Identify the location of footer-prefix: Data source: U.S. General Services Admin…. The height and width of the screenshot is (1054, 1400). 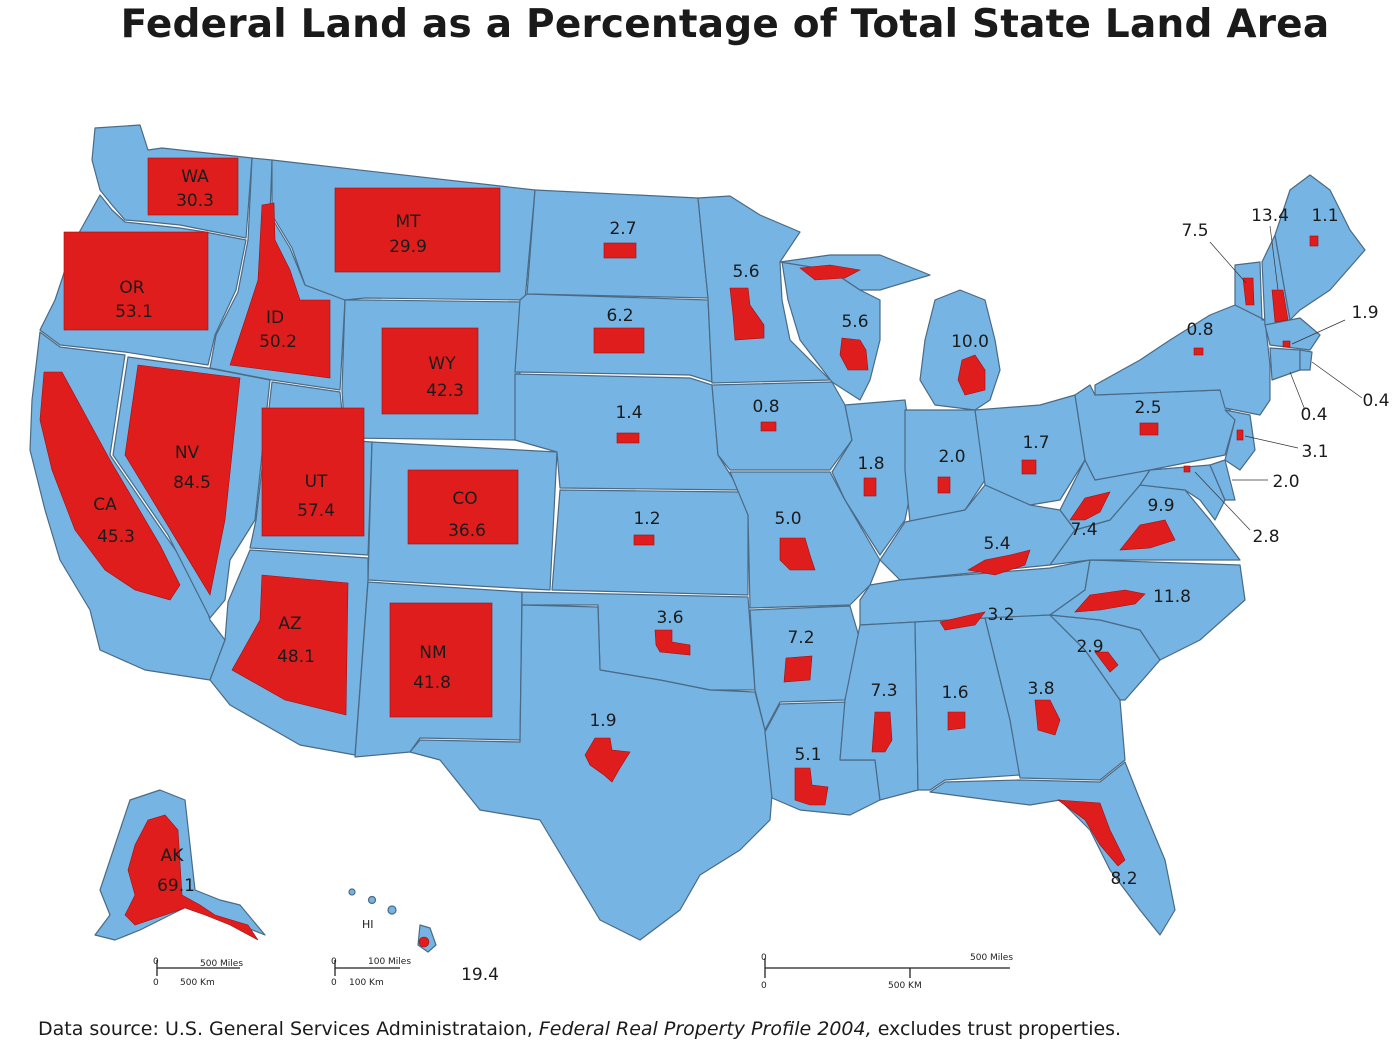
(285, 1029).